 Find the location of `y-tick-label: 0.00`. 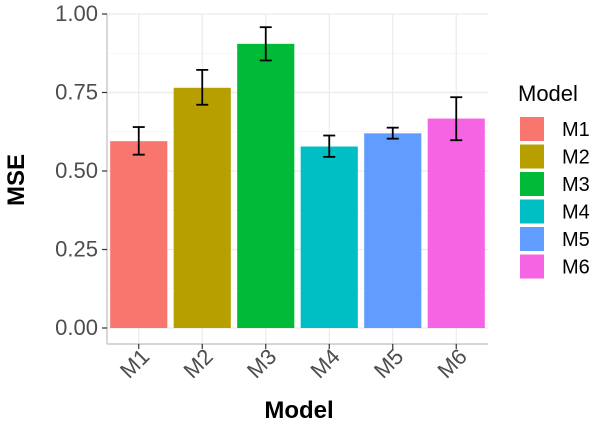

y-tick-label: 0.00 is located at coordinates (76, 327).